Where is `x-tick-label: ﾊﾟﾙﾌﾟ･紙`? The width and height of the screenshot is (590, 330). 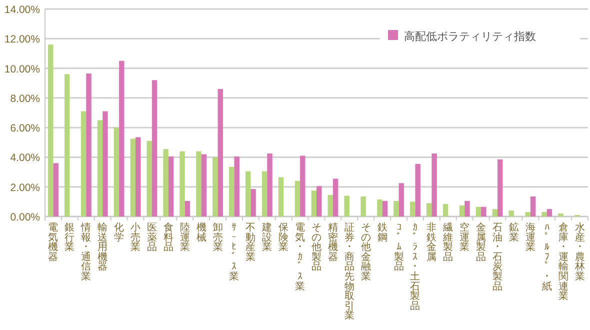 x-tick-label: ﾊﾟﾙﾌﾟ･紙 is located at coordinates (547, 257).